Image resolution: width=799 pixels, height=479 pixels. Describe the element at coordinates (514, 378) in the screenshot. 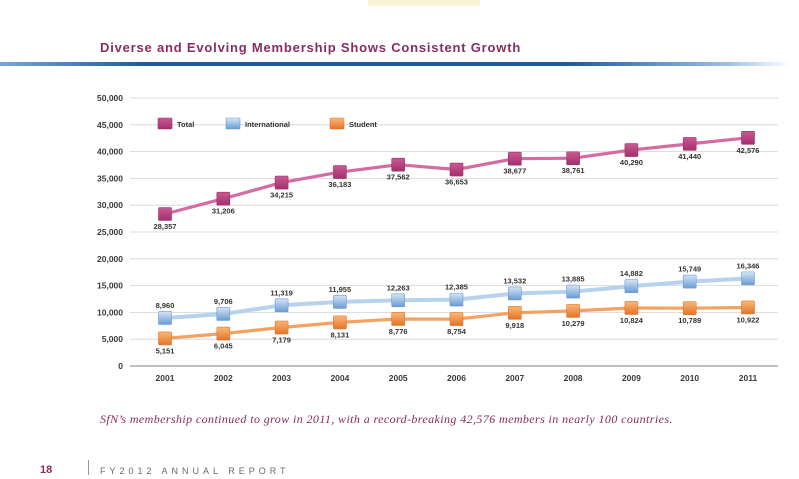

I see `x-tick-label: 2007` at that location.